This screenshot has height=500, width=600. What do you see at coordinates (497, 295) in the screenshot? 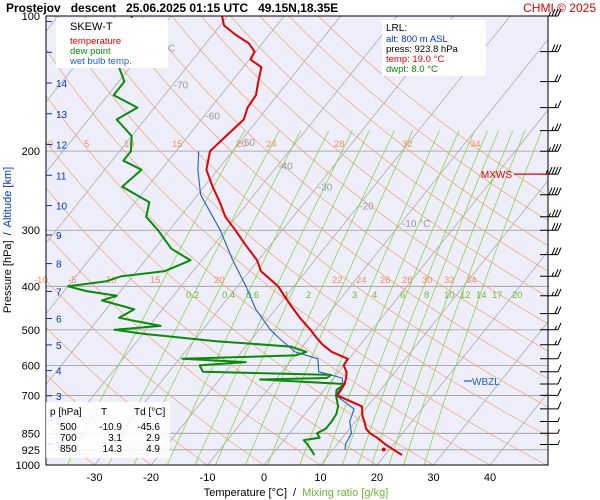
I see `mixing-ratio-label: 17` at bounding box center [497, 295].